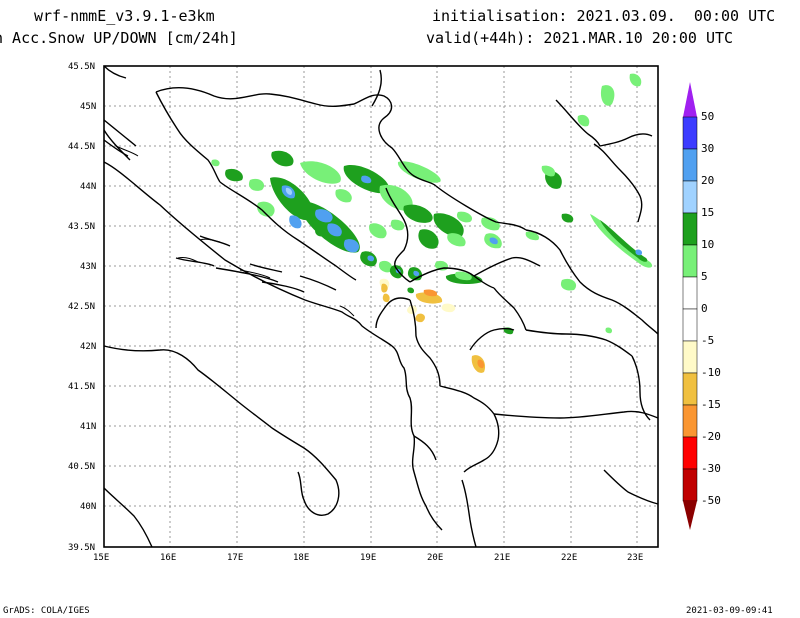 The width and height of the screenshot is (800, 618). Describe the element at coordinates (88, 507) in the screenshot. I see `lat-label: 40N` at that location.